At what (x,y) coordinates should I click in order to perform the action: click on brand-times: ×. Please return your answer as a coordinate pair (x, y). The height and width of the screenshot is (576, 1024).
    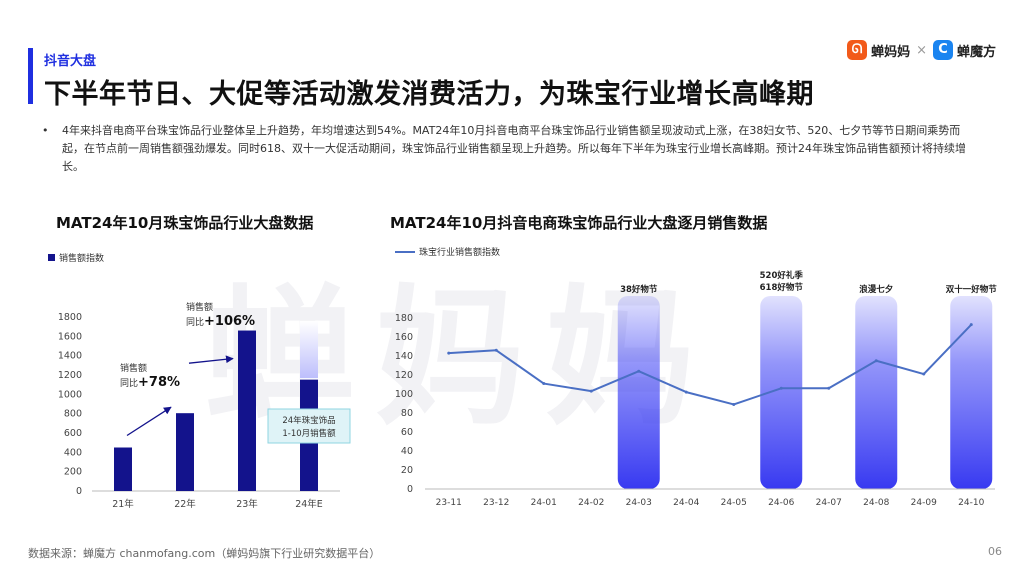
    Looking at the image, I should click on (921, 50).